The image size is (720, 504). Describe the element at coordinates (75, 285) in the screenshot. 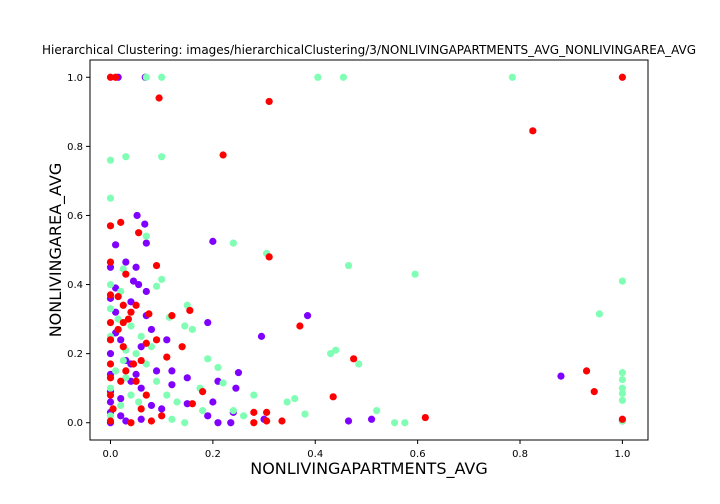

I see `y-tick-label: 0.4` at that location.